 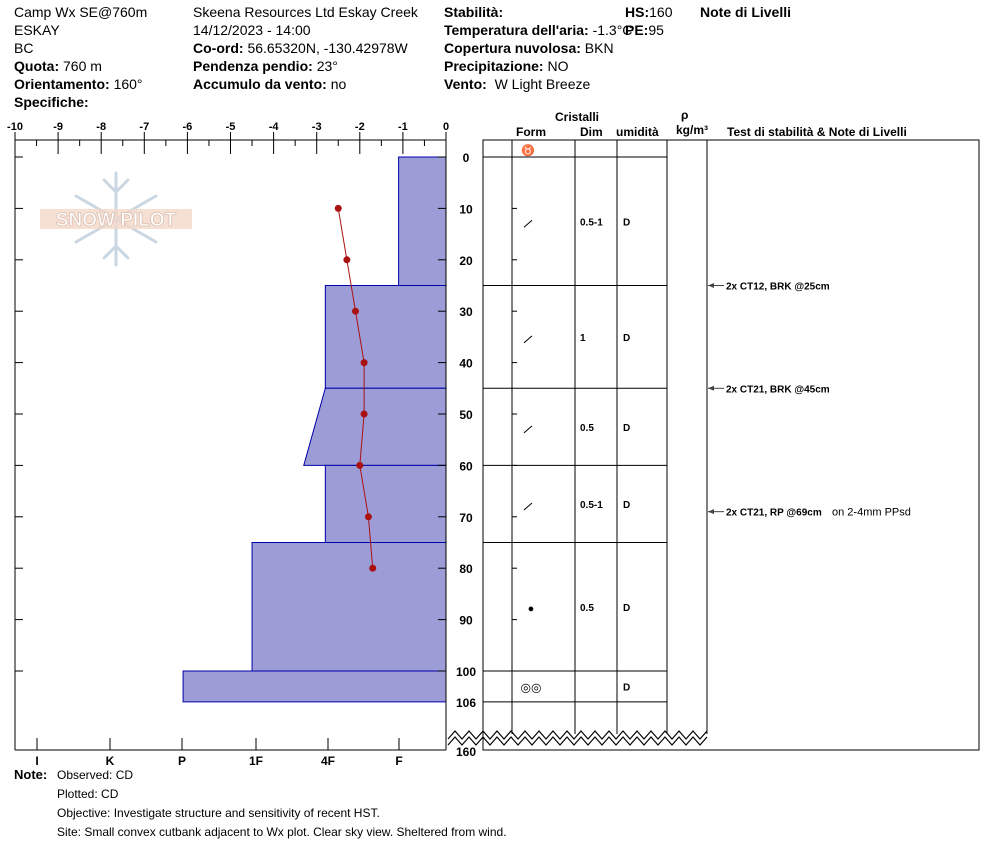 I want to click on elevation: Quota: 760 m, so click(x=58, y=66).